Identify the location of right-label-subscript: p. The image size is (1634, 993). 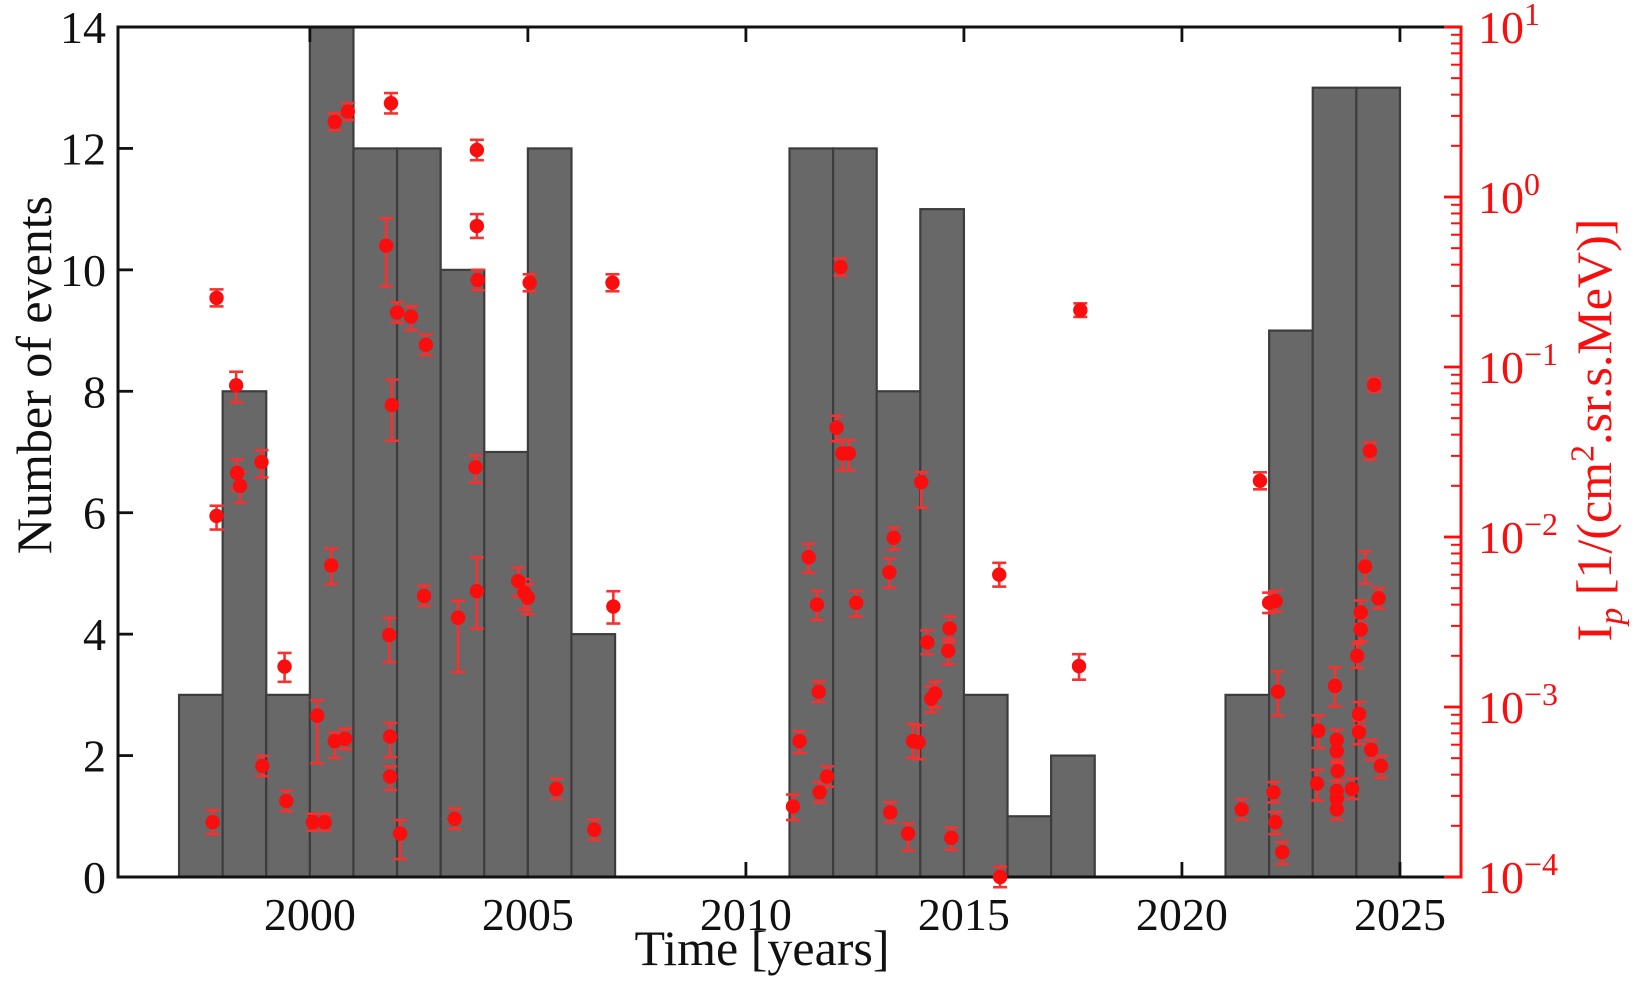
(1611, 616).